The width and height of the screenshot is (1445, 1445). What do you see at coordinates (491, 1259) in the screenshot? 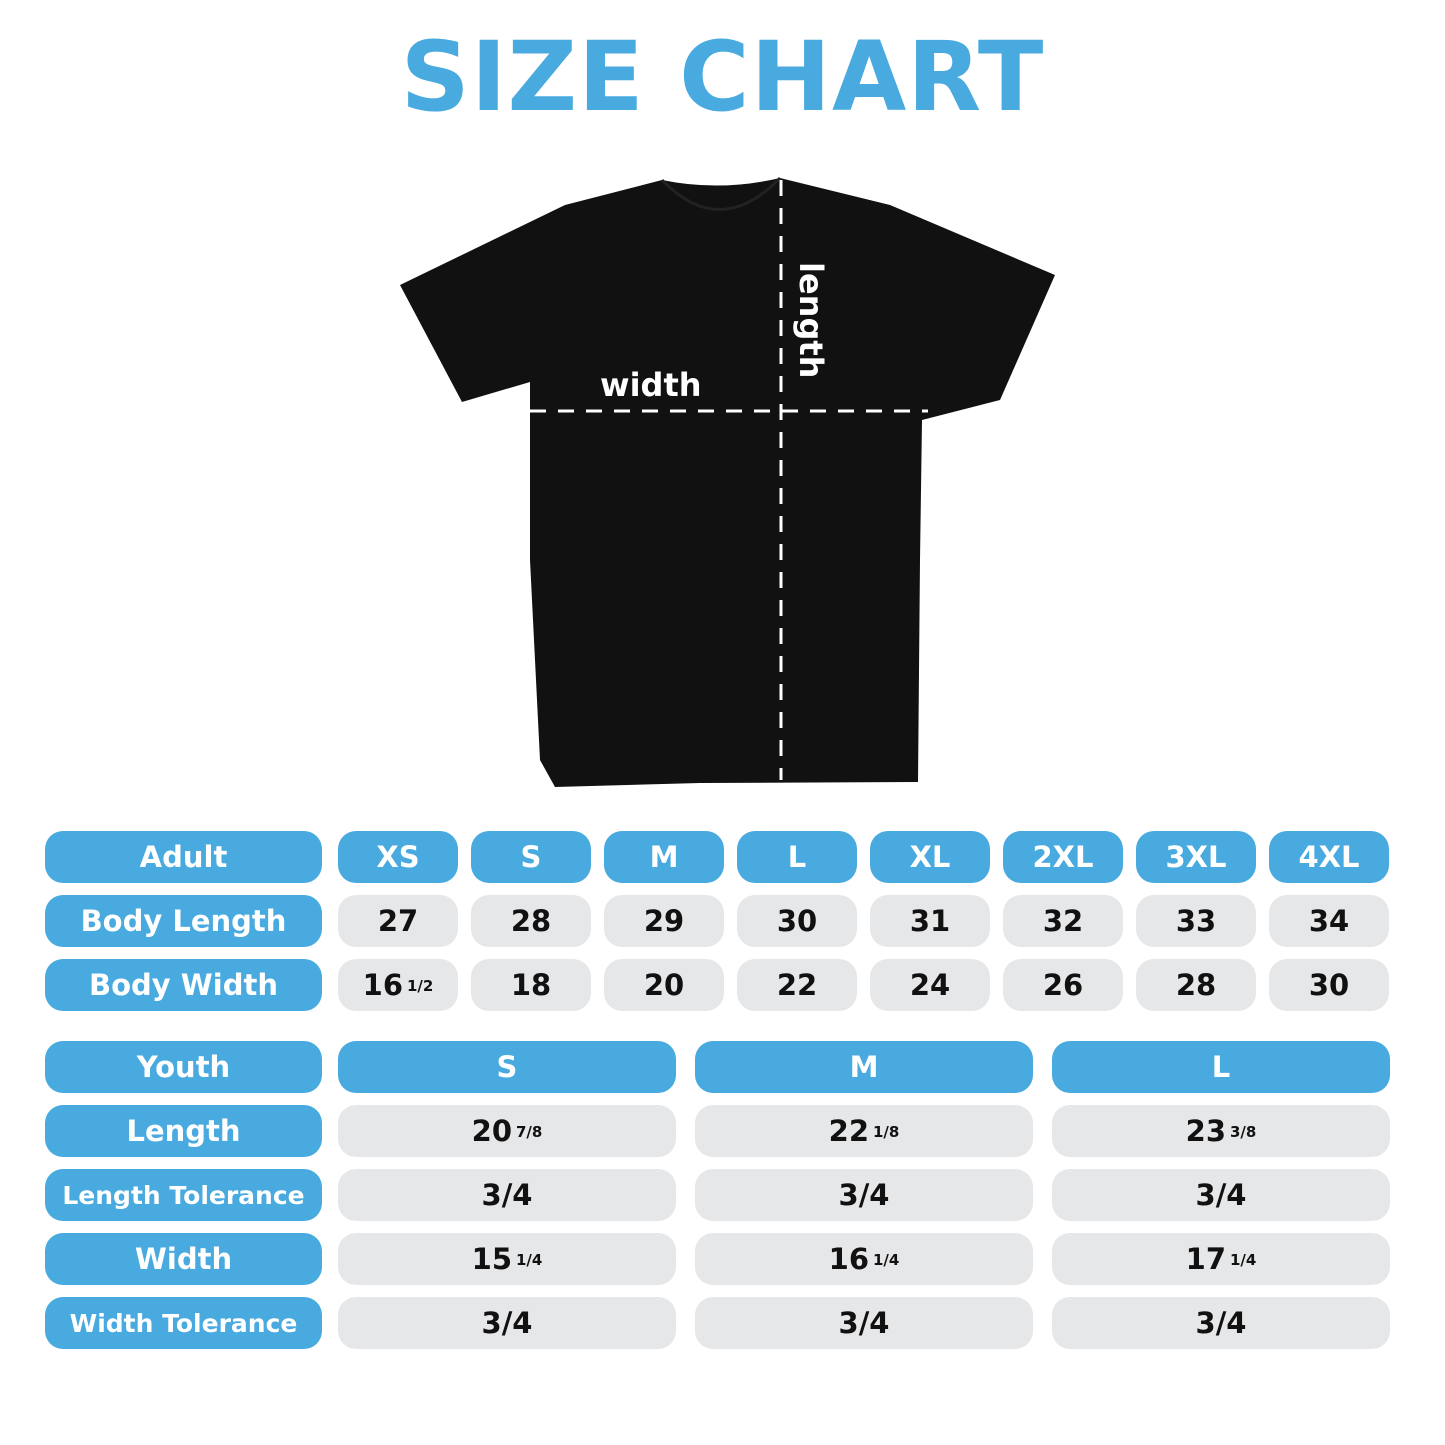
I see `value-whole: 15` at bounding box center [491, 1259].